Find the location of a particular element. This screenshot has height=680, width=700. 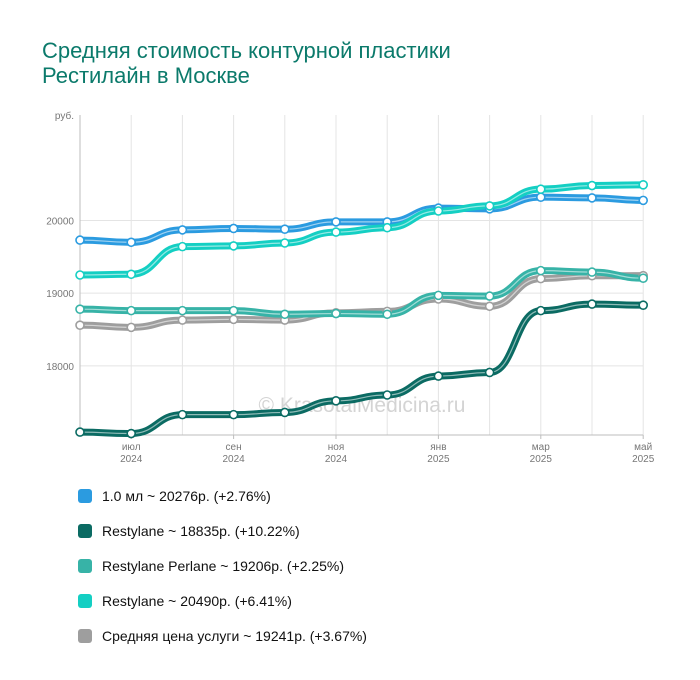

y-tick-label: 20000 is located at coordinates (60, 221).